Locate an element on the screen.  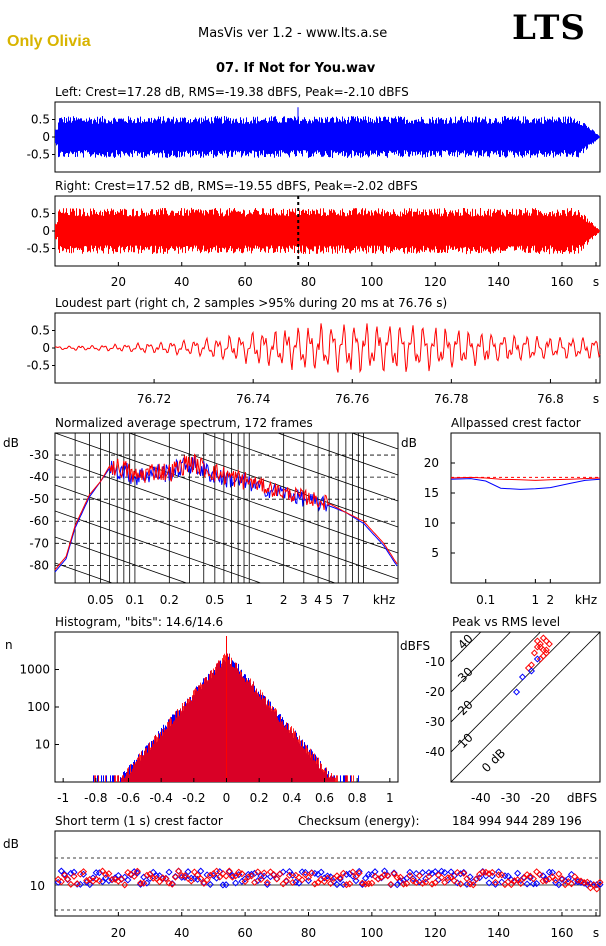
ytick-label: 5 is located at coordinates (435, 553).